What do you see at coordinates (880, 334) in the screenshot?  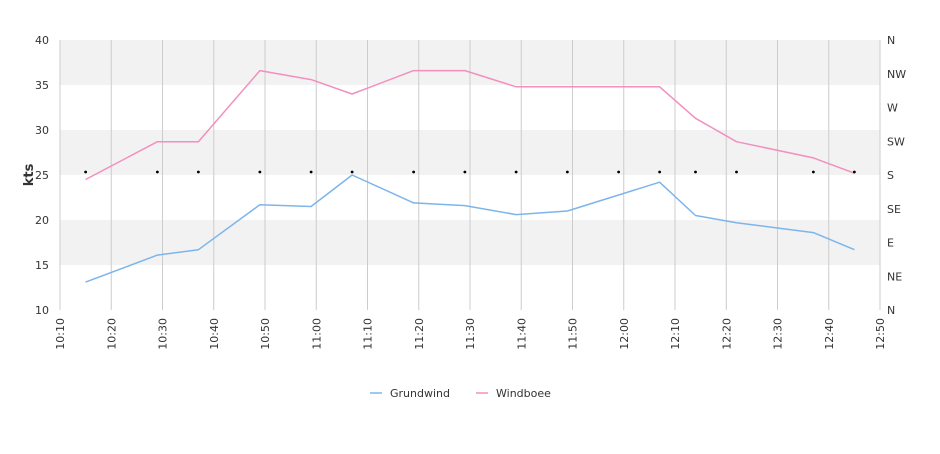 I see `x-tick-label: 12:50` at bounding box center [880, 334].